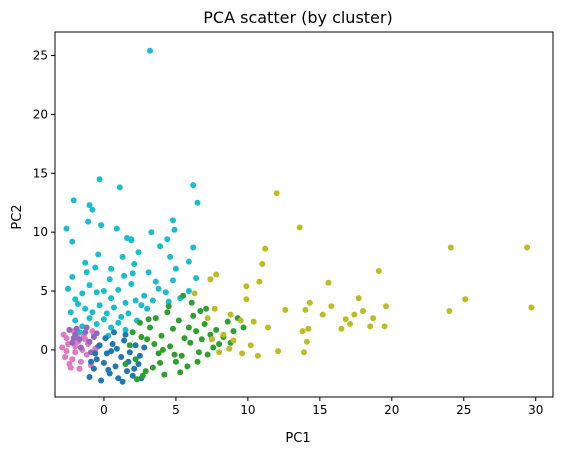 This screenshot has width=562, height=455. I want to click on y-tick-label: 0, so click(44, 350).